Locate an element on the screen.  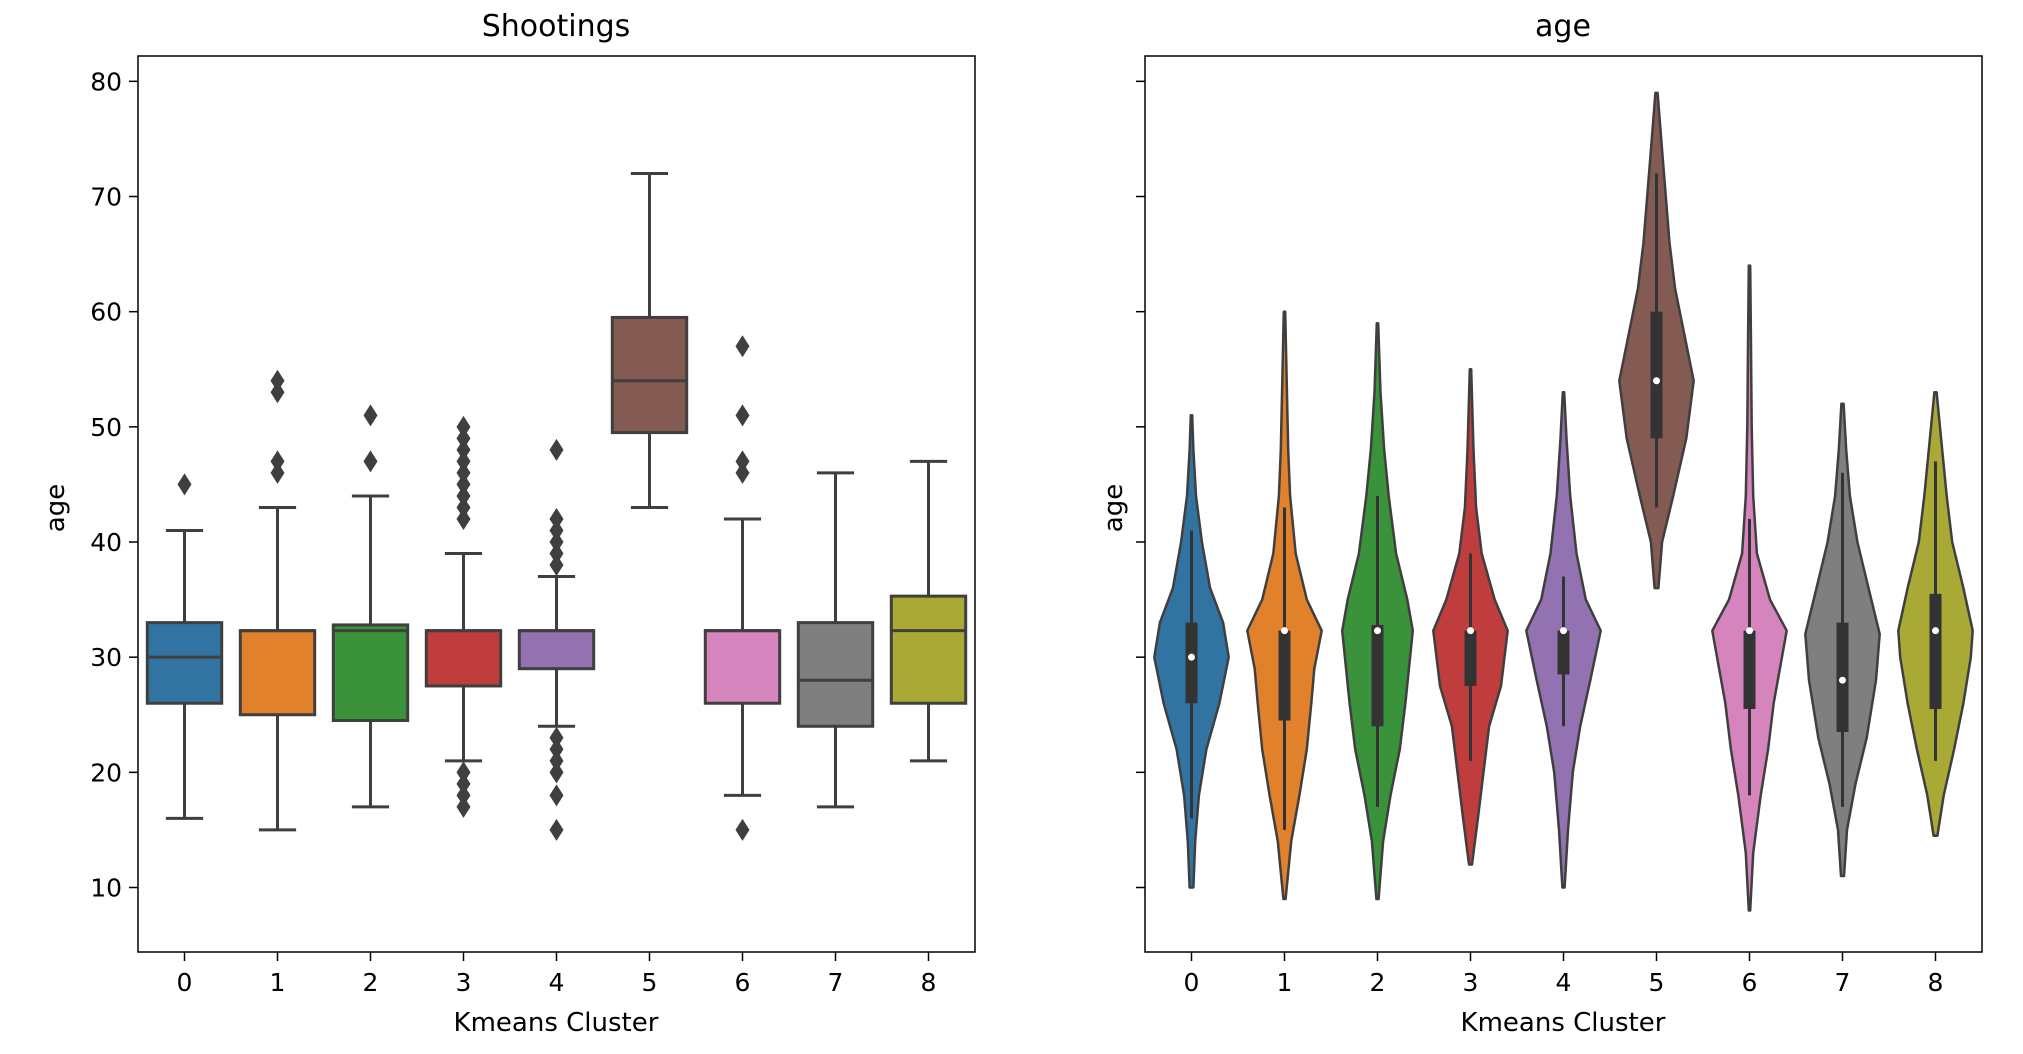
violin-y-ticks is located at coordinates (1140, 484).